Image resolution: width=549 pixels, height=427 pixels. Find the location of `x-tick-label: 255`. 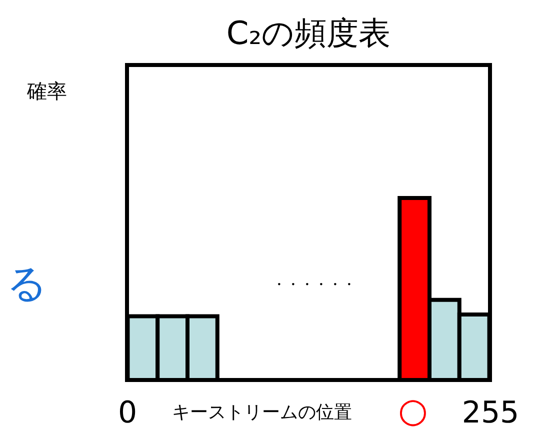

x-tick-label: 255 is located at coordinates (491, 411).